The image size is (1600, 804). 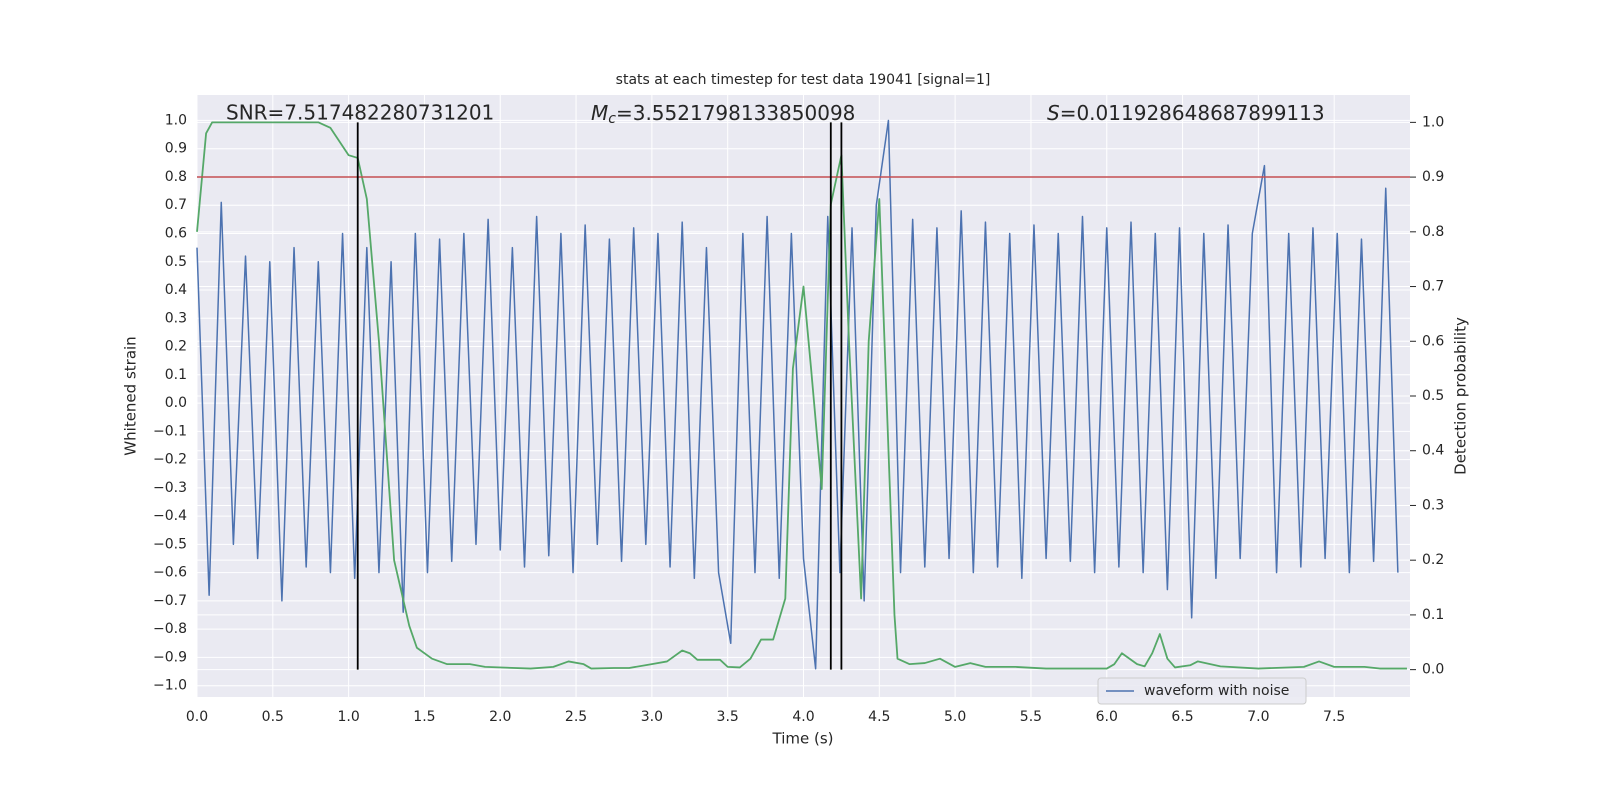 What do you see at coordinates (1433, 670) in the screenshot?
I see `y2-tick-label: 0.0` at bounding box center [1433, 670].